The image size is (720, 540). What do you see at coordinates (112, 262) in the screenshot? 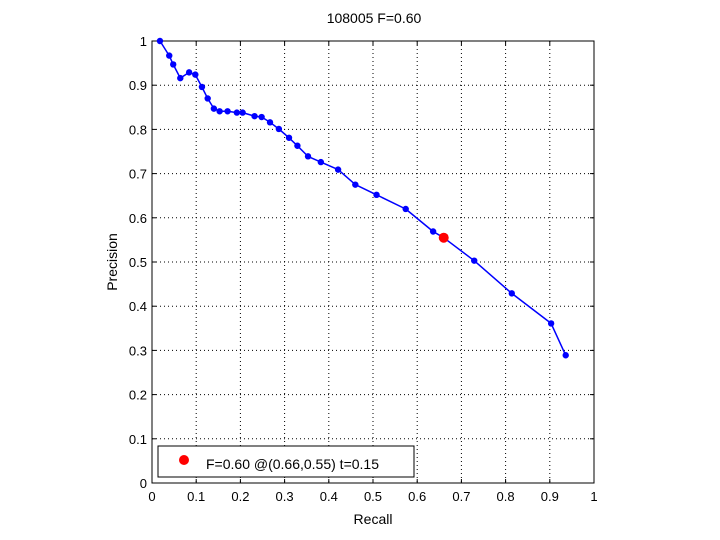
I see `y-axis-title: Precision` at bounding box center [112, 262].